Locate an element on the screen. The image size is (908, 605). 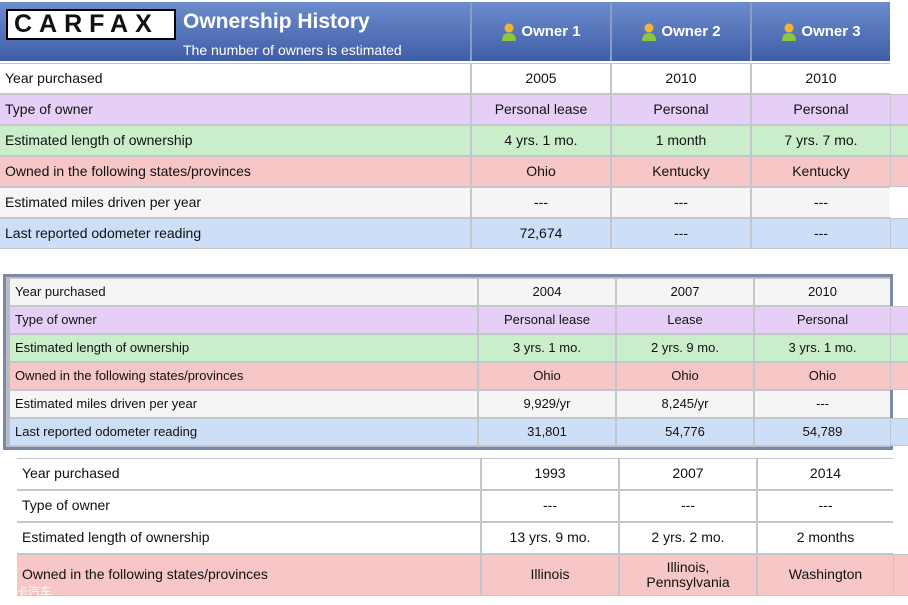
cell-value: 2014 is located at coordinates (825, 474).